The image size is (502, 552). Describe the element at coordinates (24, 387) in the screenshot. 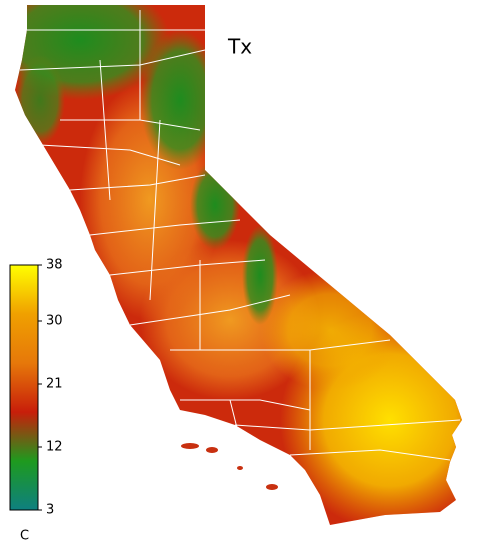

I see `colorbar` at that location.